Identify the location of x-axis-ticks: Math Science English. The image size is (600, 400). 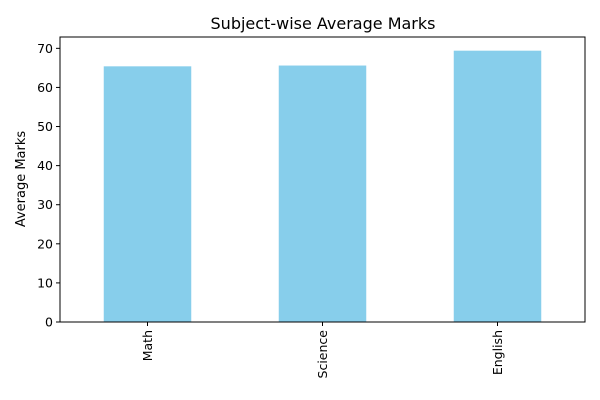
(322, 350).